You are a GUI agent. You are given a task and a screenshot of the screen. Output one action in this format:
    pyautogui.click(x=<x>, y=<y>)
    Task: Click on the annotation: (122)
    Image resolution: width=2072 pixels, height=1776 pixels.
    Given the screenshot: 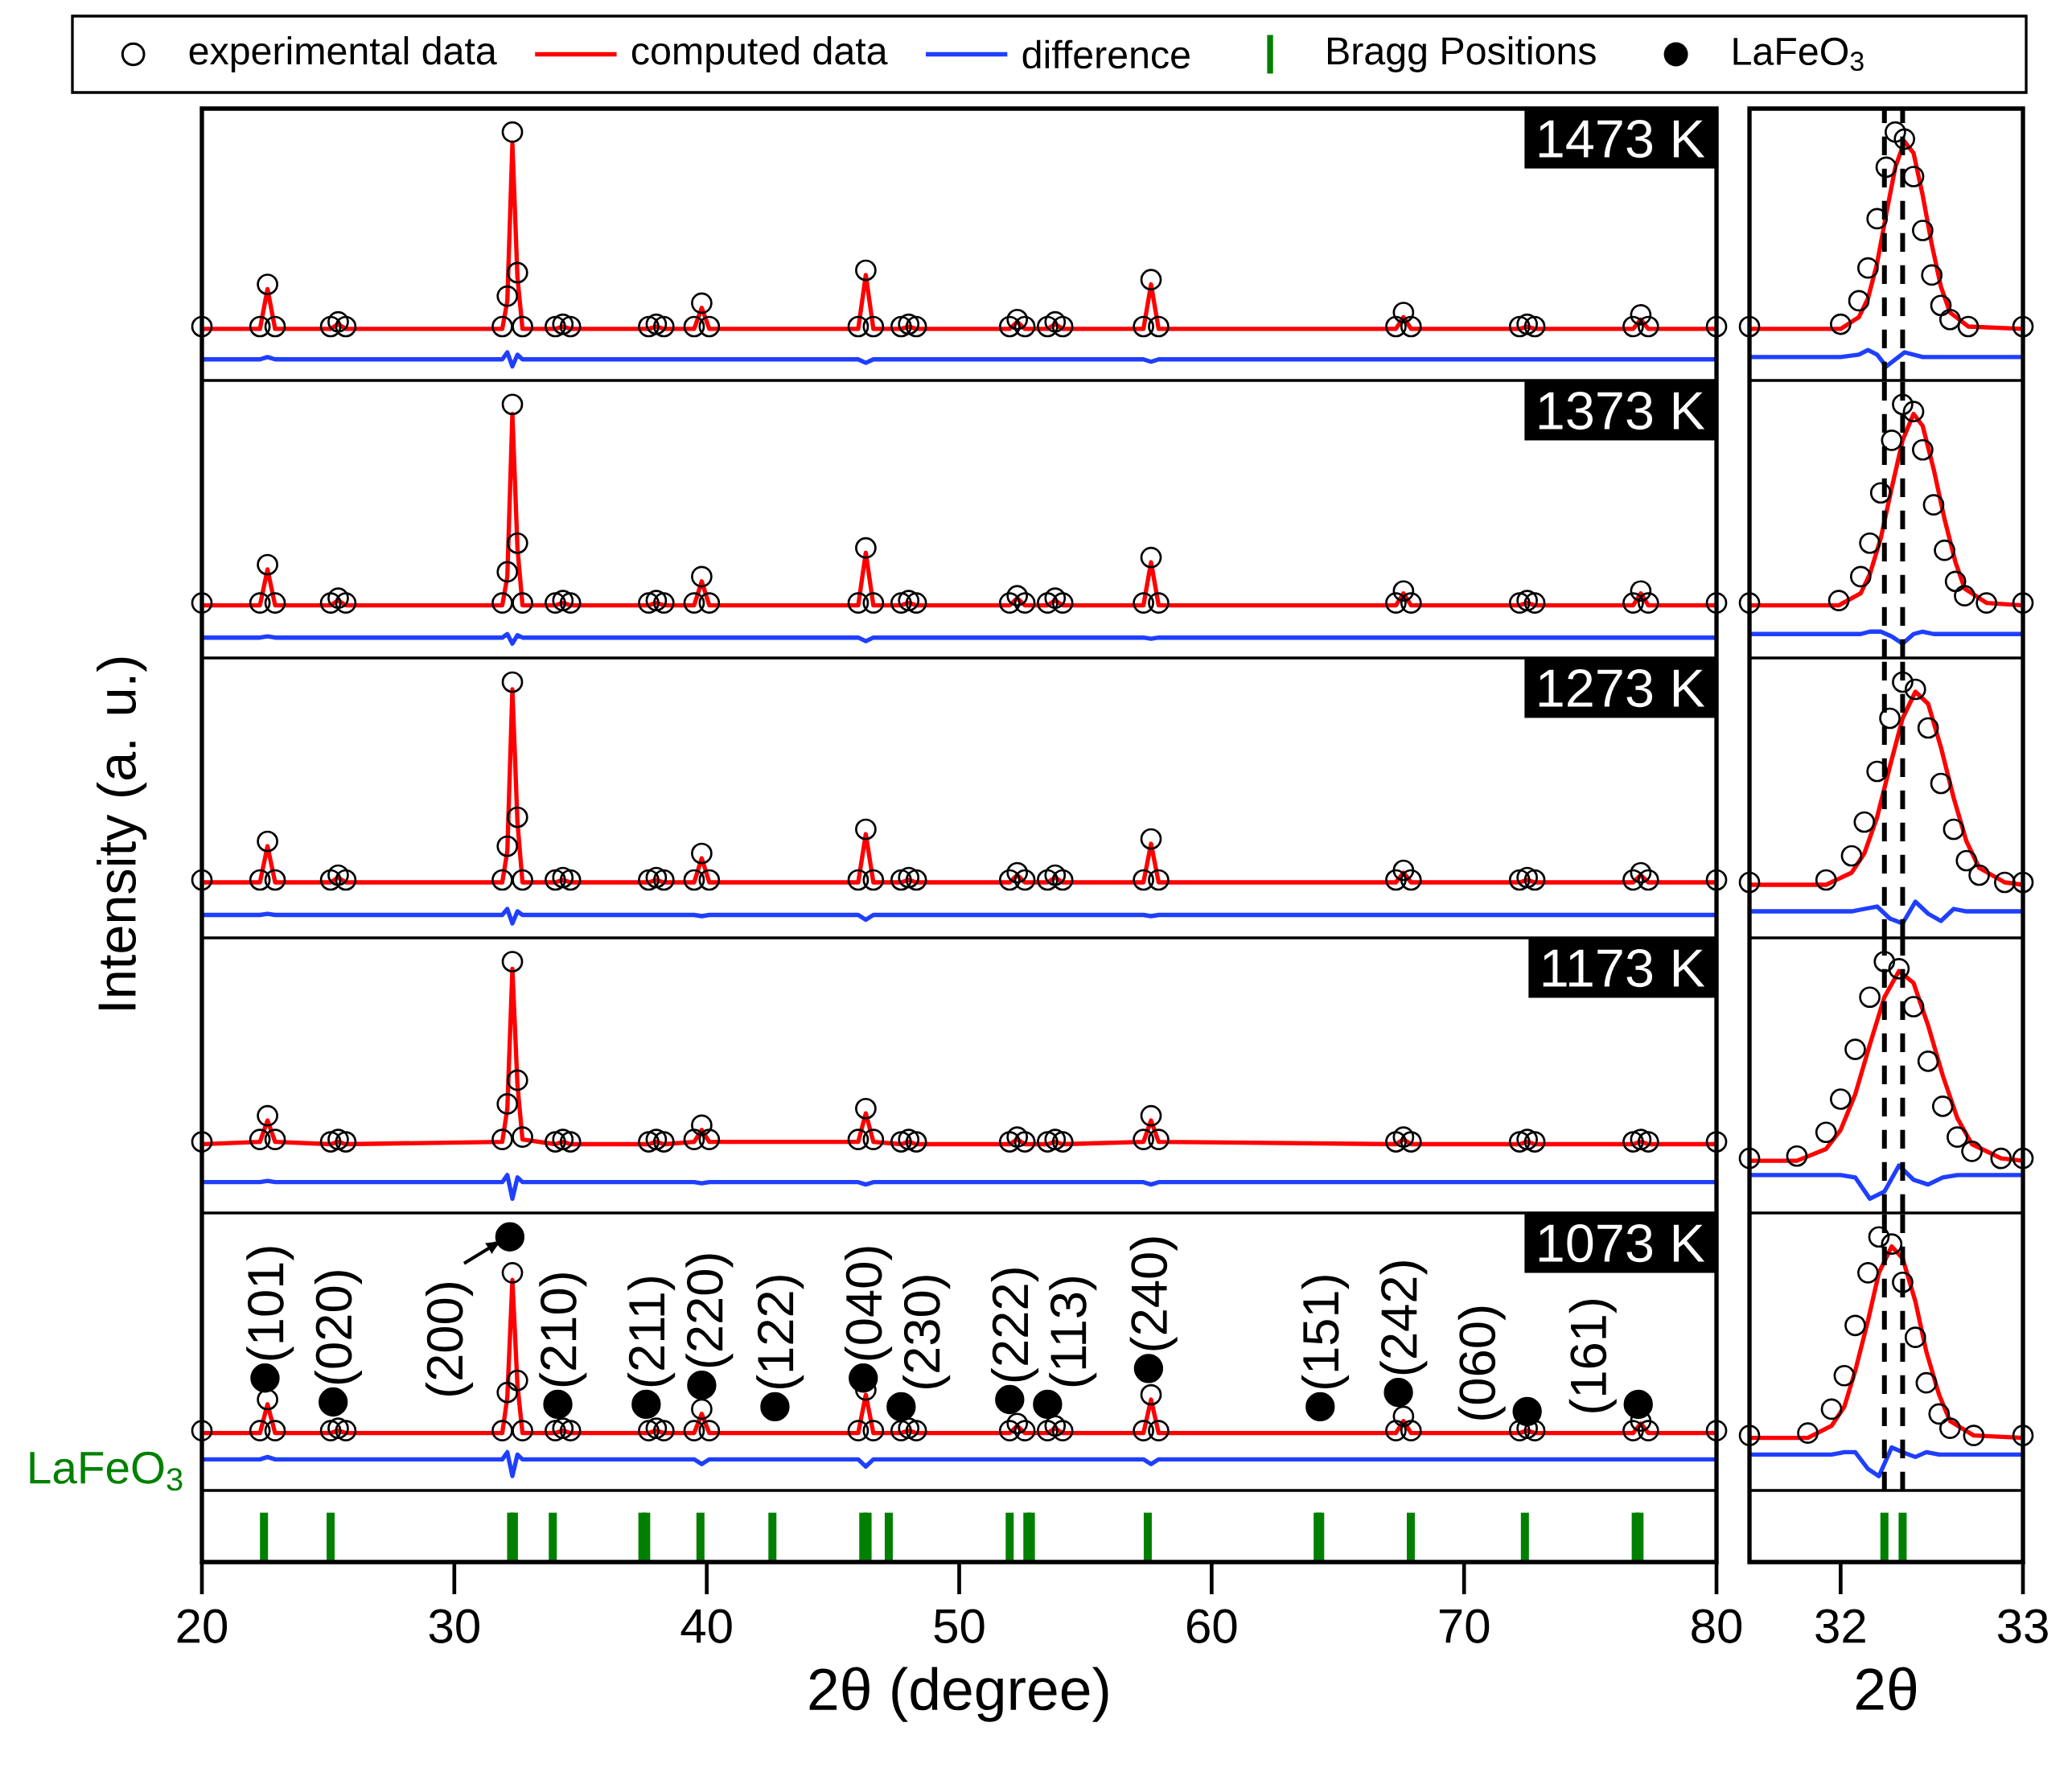 What is the action you would take?
    pyautogui.click(x=780, y=1332)
    